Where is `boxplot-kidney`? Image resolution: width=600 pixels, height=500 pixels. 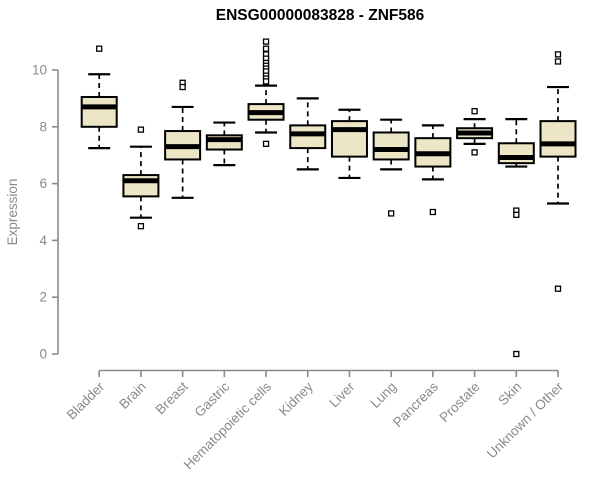 boxplot-kidney is located at coordinates (308, 134).